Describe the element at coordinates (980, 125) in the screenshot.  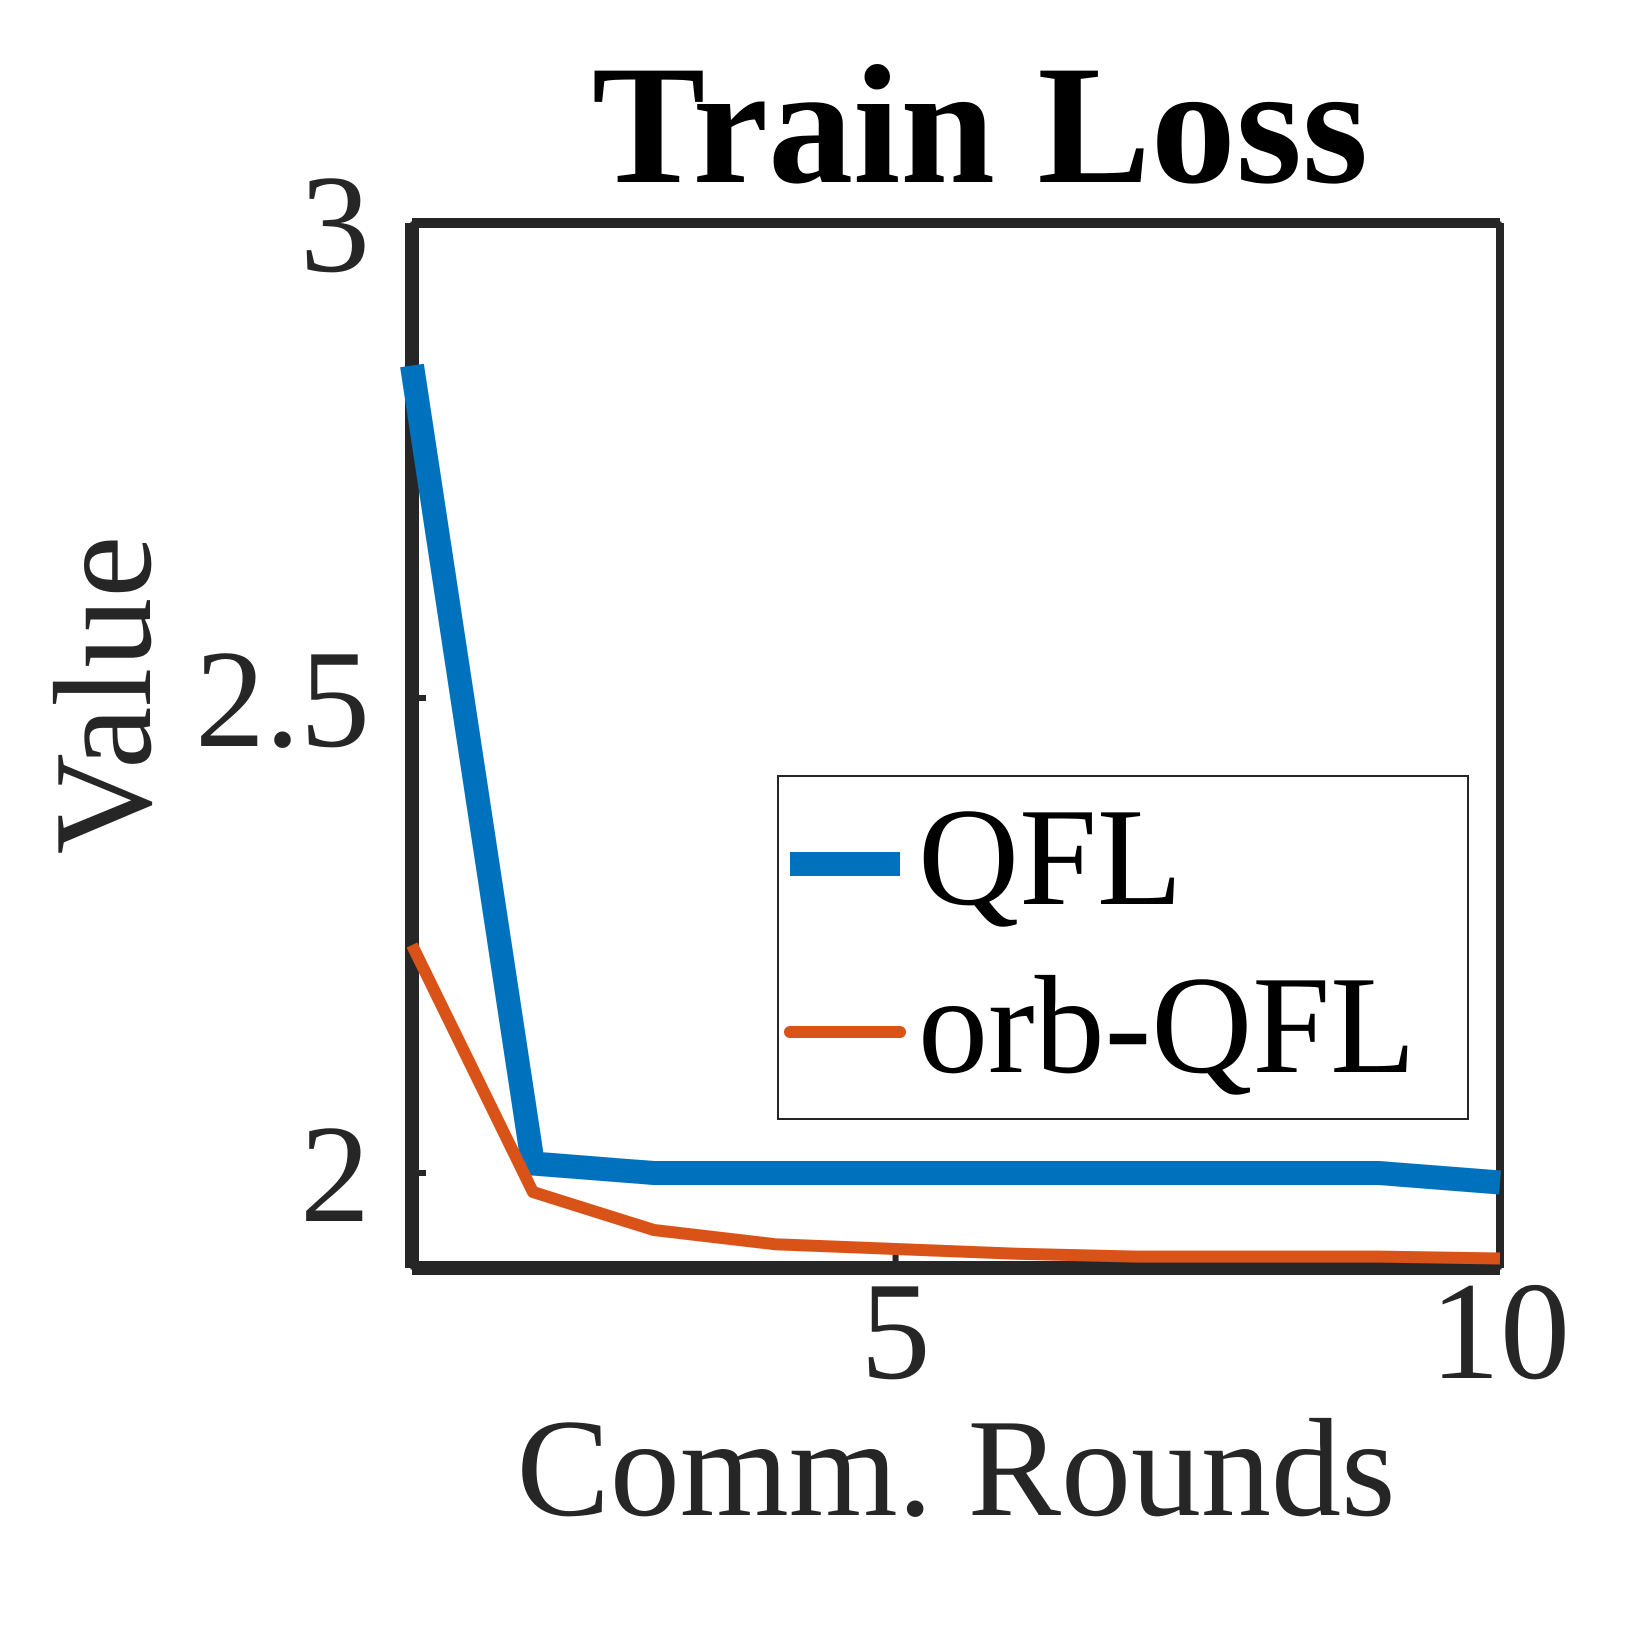
I see `chart-title: Train Loss` at that location.